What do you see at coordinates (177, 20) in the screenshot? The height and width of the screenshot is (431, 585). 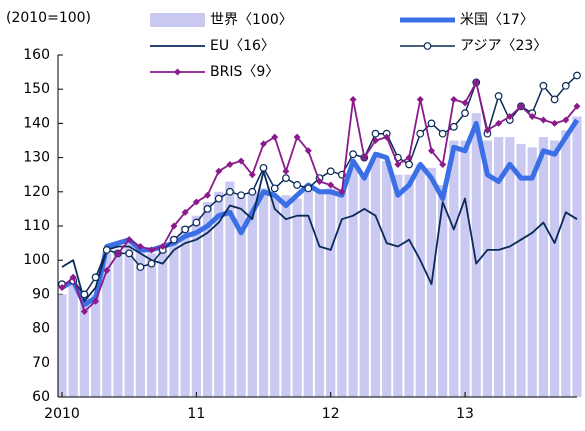 I see `legend-swatch` at bounding box center [177, 20].